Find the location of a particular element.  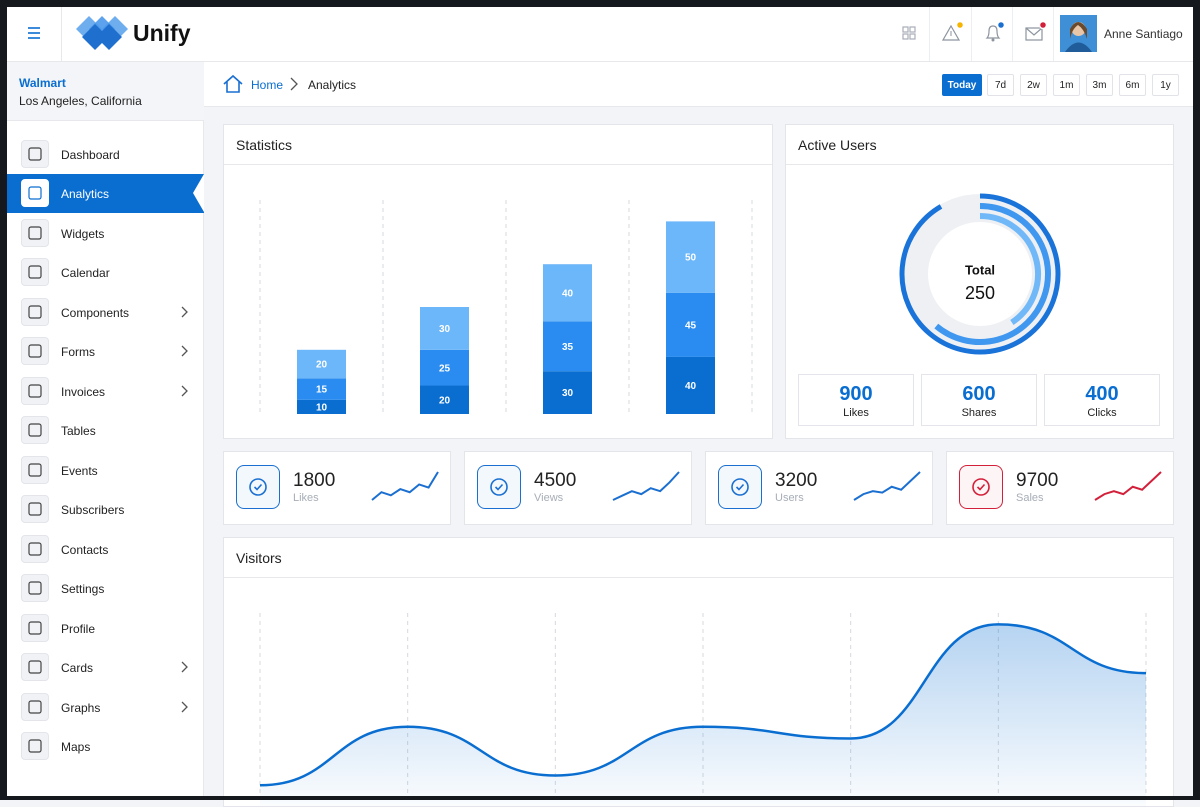

menu-item: Invoices is located at coordinates (105, 391).